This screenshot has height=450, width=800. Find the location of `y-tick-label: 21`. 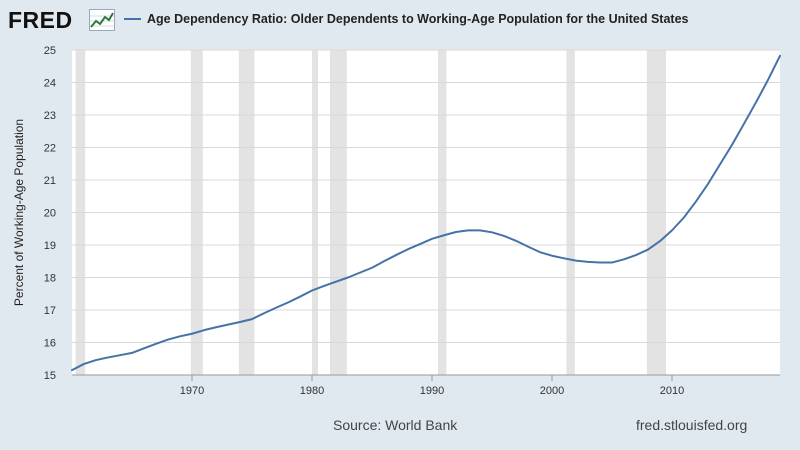

y-tick-label: 21 is located at coordinates (50, 181).